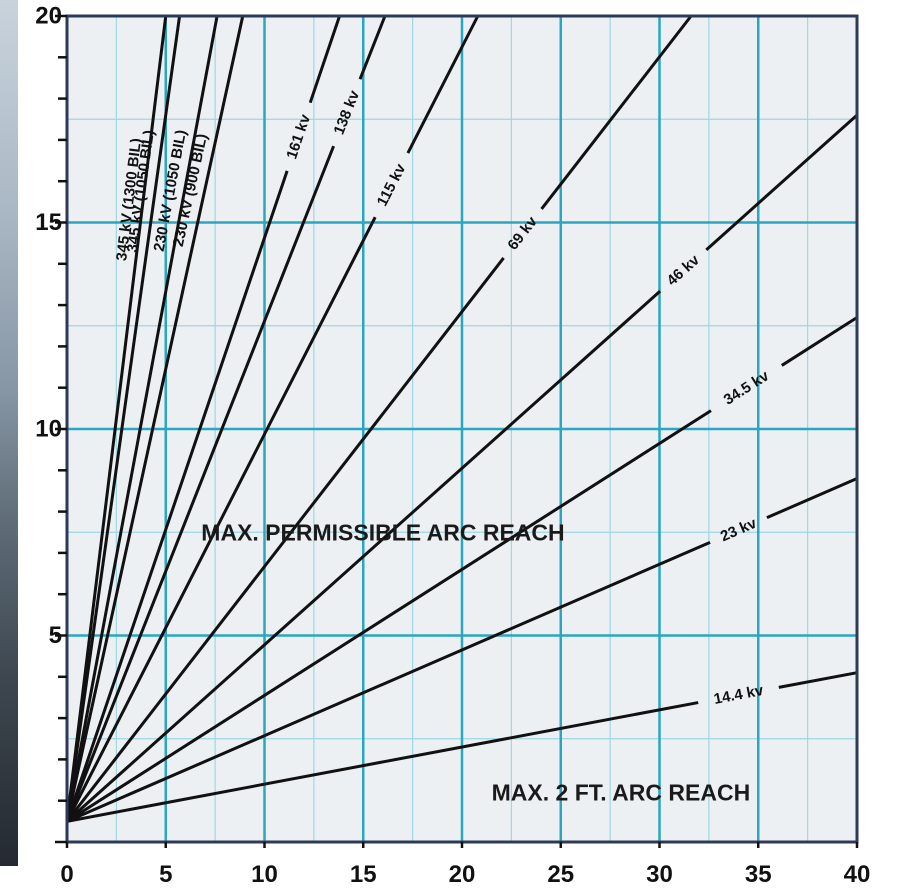 This screenshot has height=888, width=898. I want to click on background-photo-strip, so click(9, 433).